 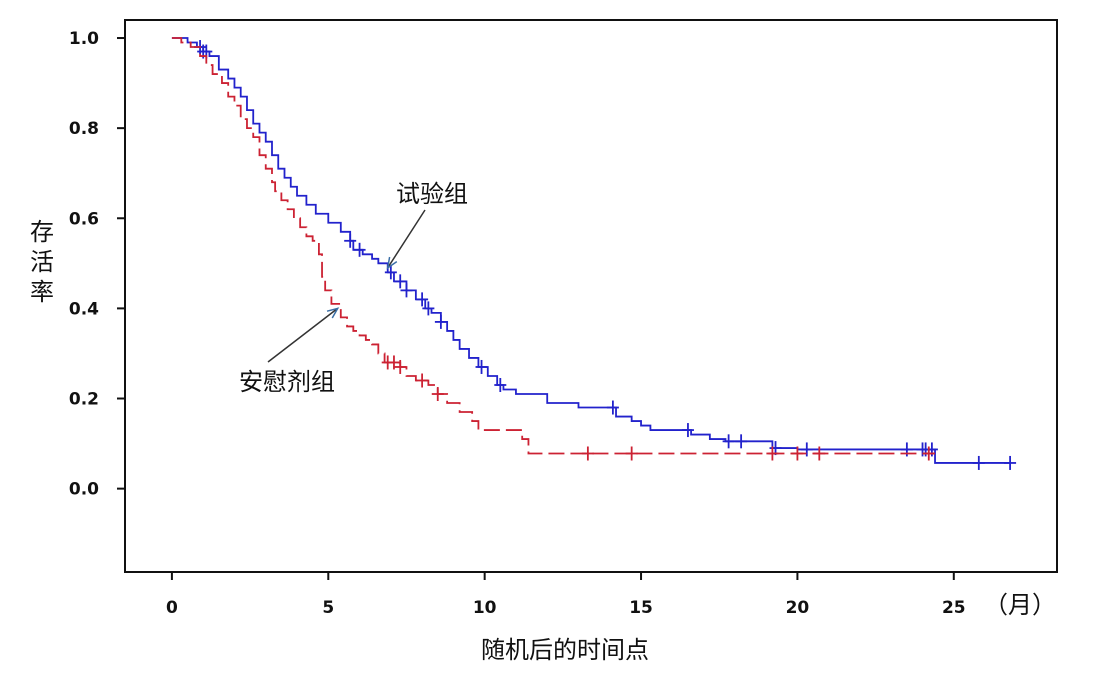 I want to click on y-tick-label: 0.0, so click(x=84, y=490).